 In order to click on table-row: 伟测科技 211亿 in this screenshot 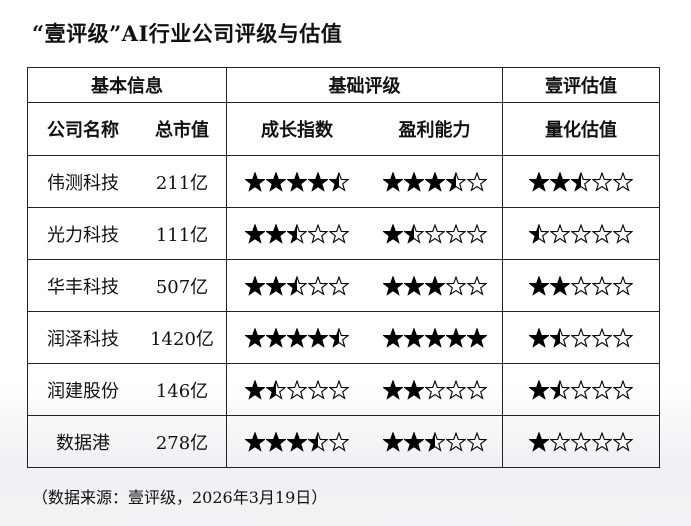, I will do `click(343, 181)`.